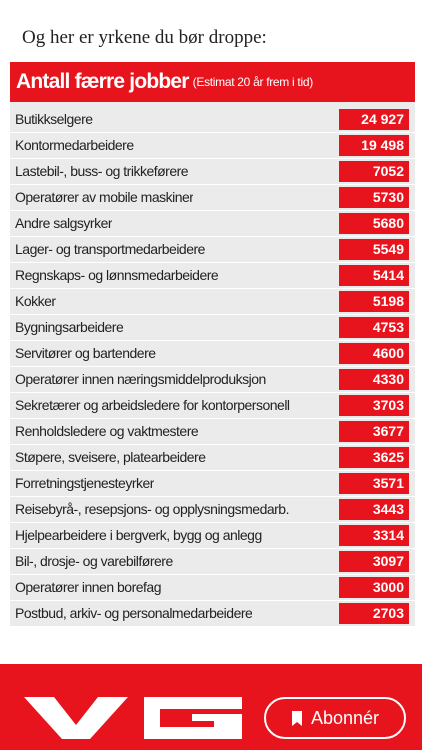 This screenshot has height=750, width=422. I want to click on row-label: Forretningstjenesteyrker, so click(84, 483).